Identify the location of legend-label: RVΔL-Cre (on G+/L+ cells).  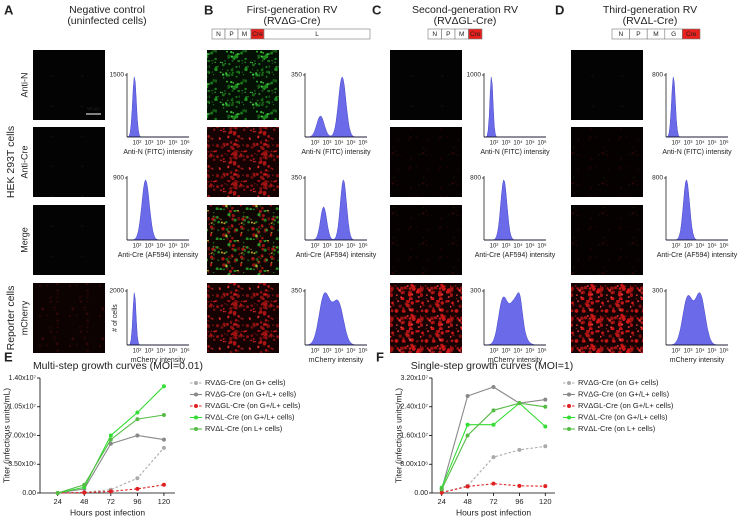
(250, 416).